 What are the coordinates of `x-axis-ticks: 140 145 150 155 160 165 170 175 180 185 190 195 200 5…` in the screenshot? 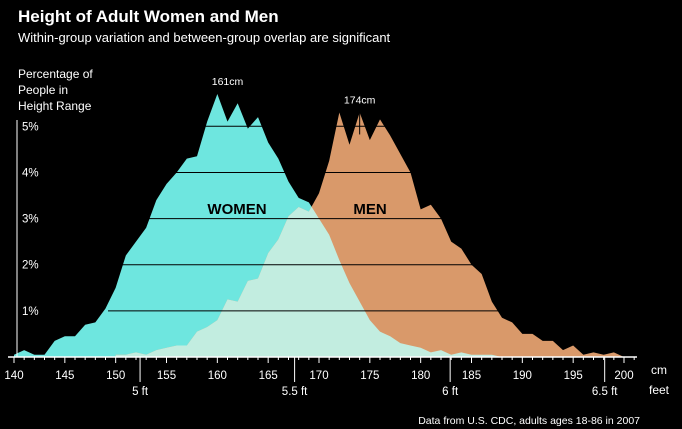 It's located at (319, 377).